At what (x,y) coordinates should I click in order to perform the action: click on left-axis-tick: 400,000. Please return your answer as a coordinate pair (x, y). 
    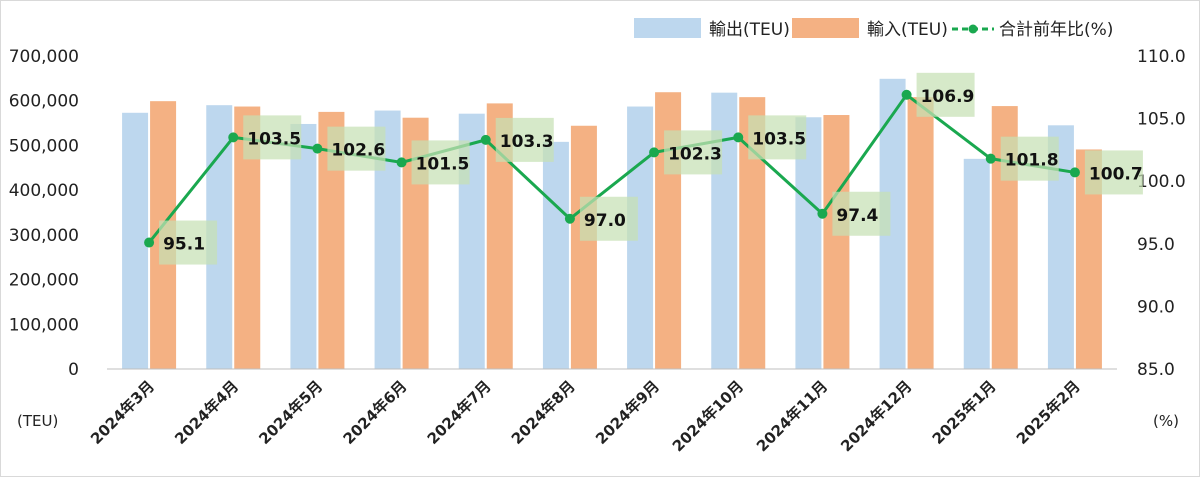
    Looking at the image, I should click on (44, 191).